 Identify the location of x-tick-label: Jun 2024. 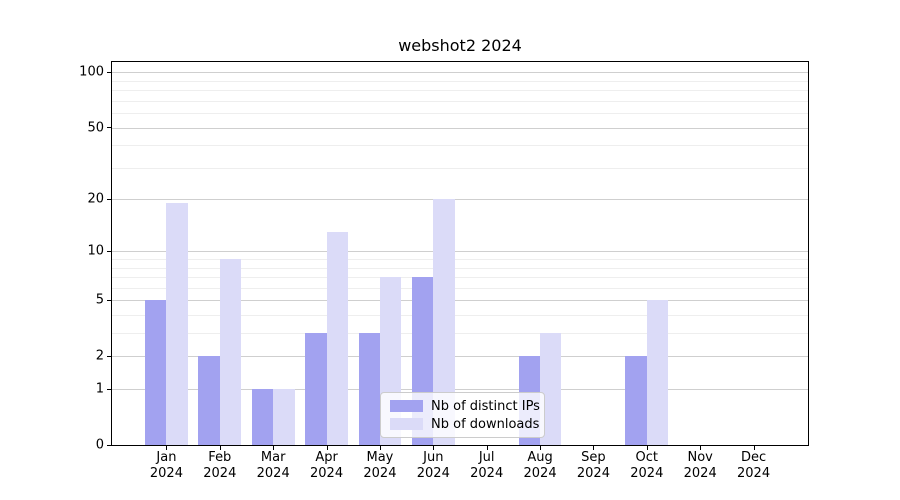
(433, 466).